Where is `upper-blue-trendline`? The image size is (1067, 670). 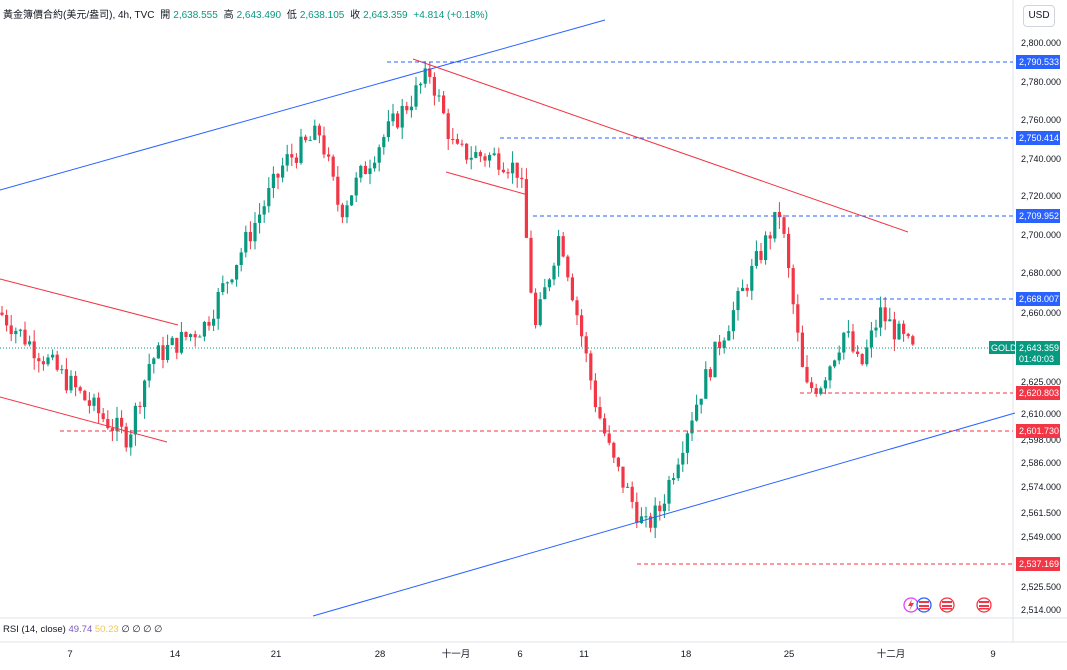 upper-blue-trendline is located at coordinates (303, 105).